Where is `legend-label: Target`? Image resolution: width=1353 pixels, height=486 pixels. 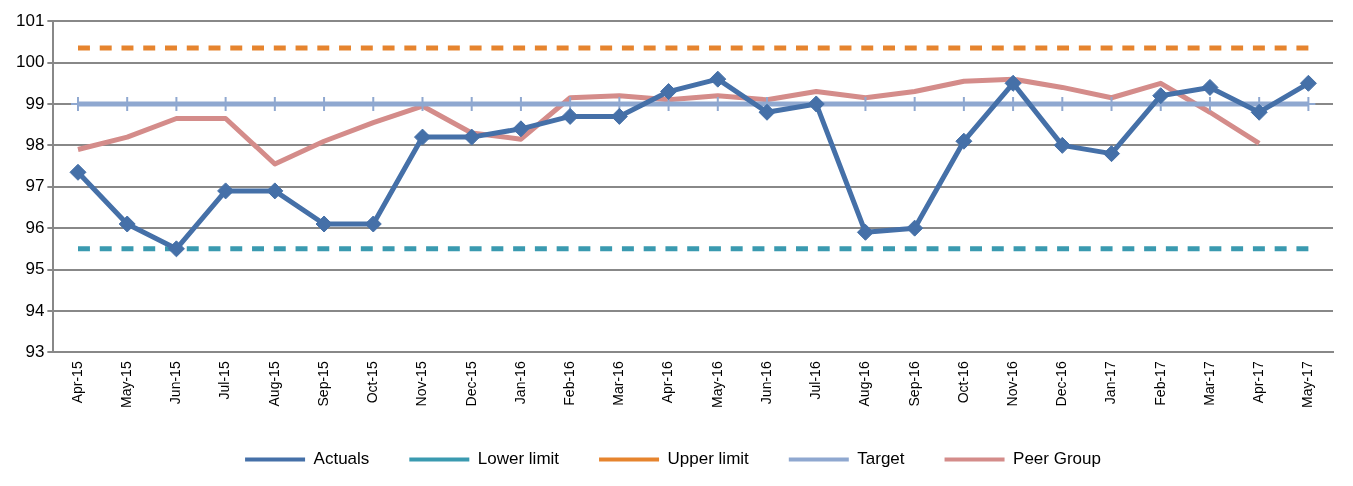
legend-label: Target is located at coordinates (881, 459).